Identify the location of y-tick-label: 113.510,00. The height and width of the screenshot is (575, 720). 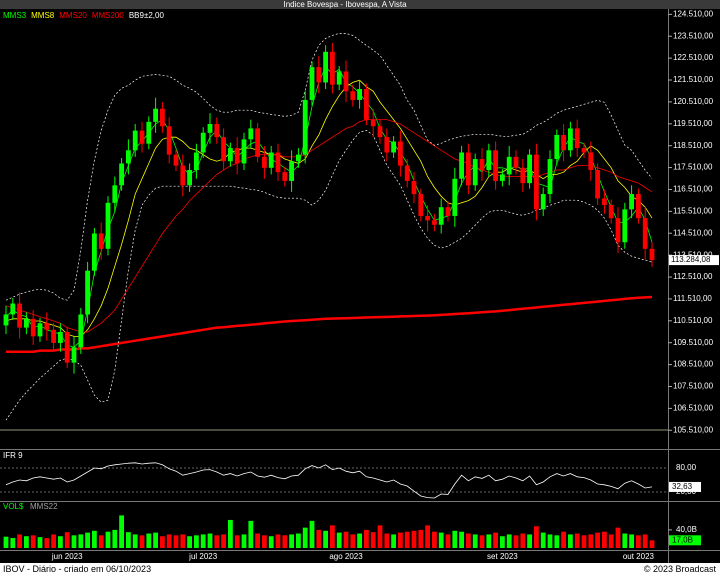
(693, 254).